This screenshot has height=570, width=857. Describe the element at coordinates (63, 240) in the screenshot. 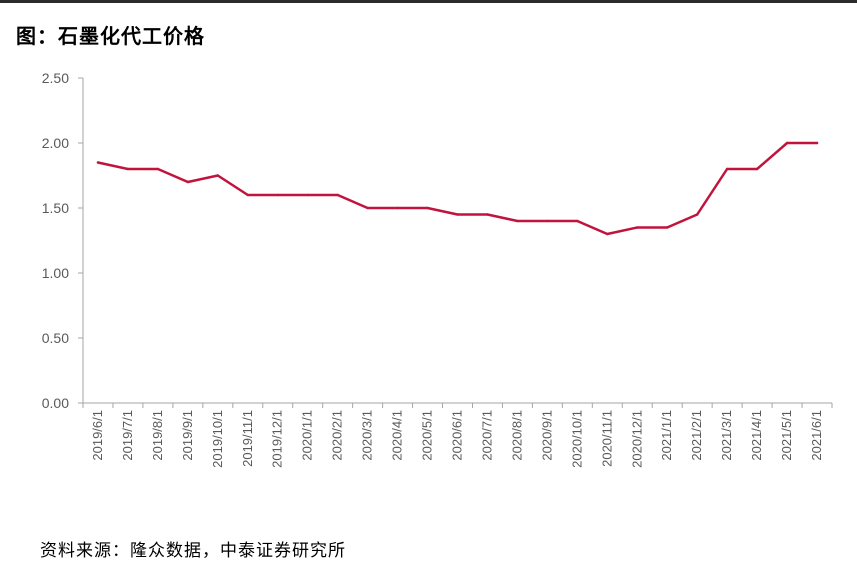

I see `y-axis: 0.00 0.50 1.00 1.50 2.00 2.50` at that location.